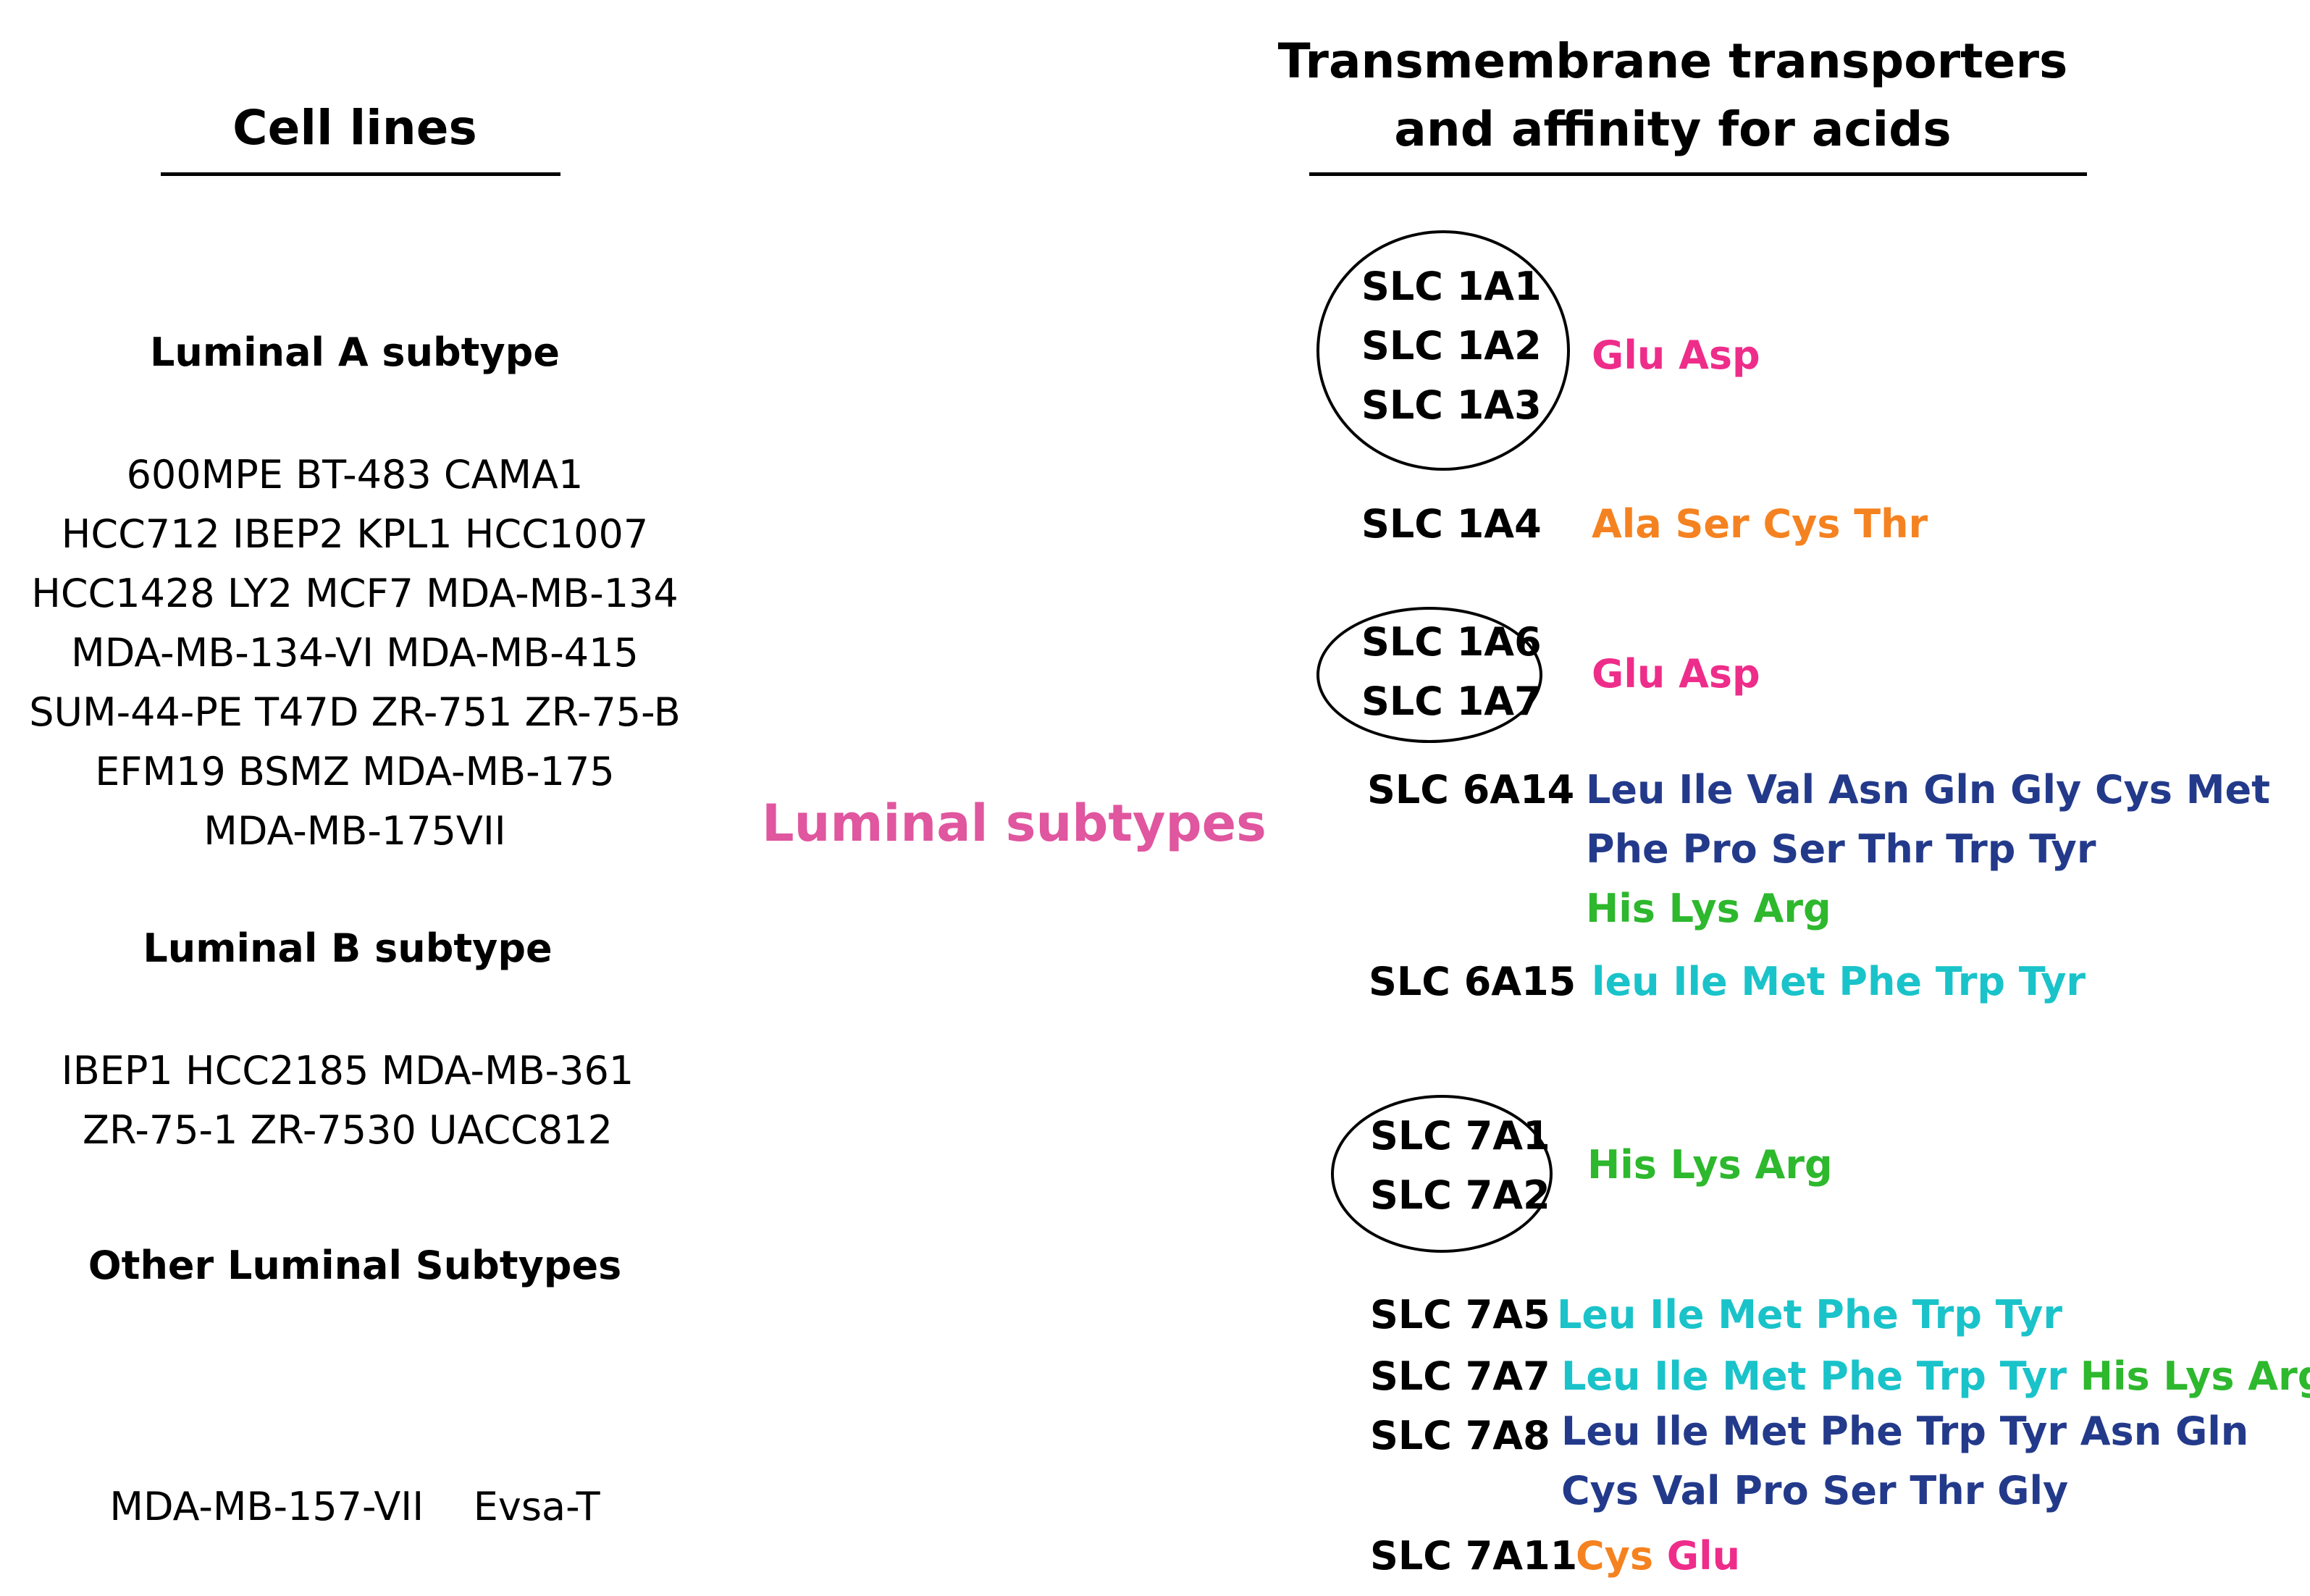 The width and height of the screenshot is (2310, 1596). I want to click on amino-acid-affinity-row: Phe Pro Ser Thr Trp Tyr, so click(1841, 850).